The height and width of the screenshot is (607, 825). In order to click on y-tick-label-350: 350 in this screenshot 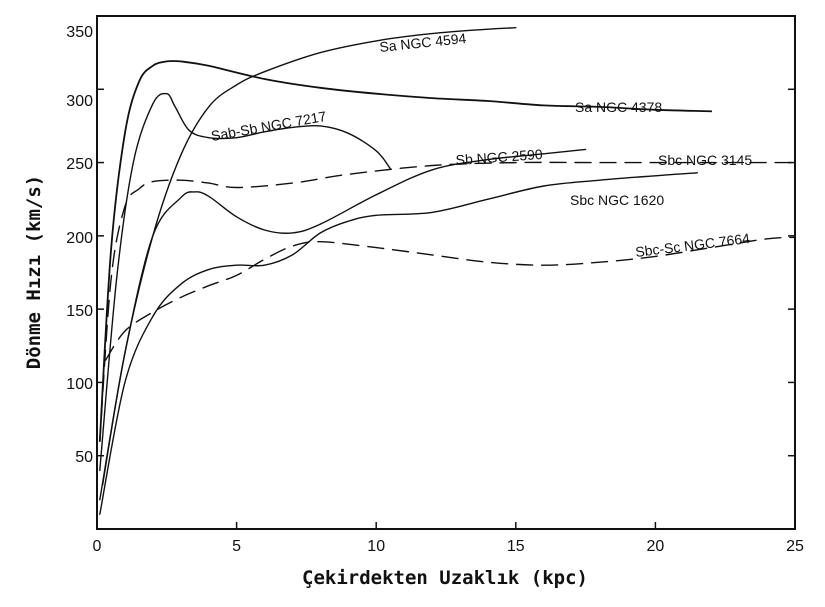, I will do `click(79, 32)`.